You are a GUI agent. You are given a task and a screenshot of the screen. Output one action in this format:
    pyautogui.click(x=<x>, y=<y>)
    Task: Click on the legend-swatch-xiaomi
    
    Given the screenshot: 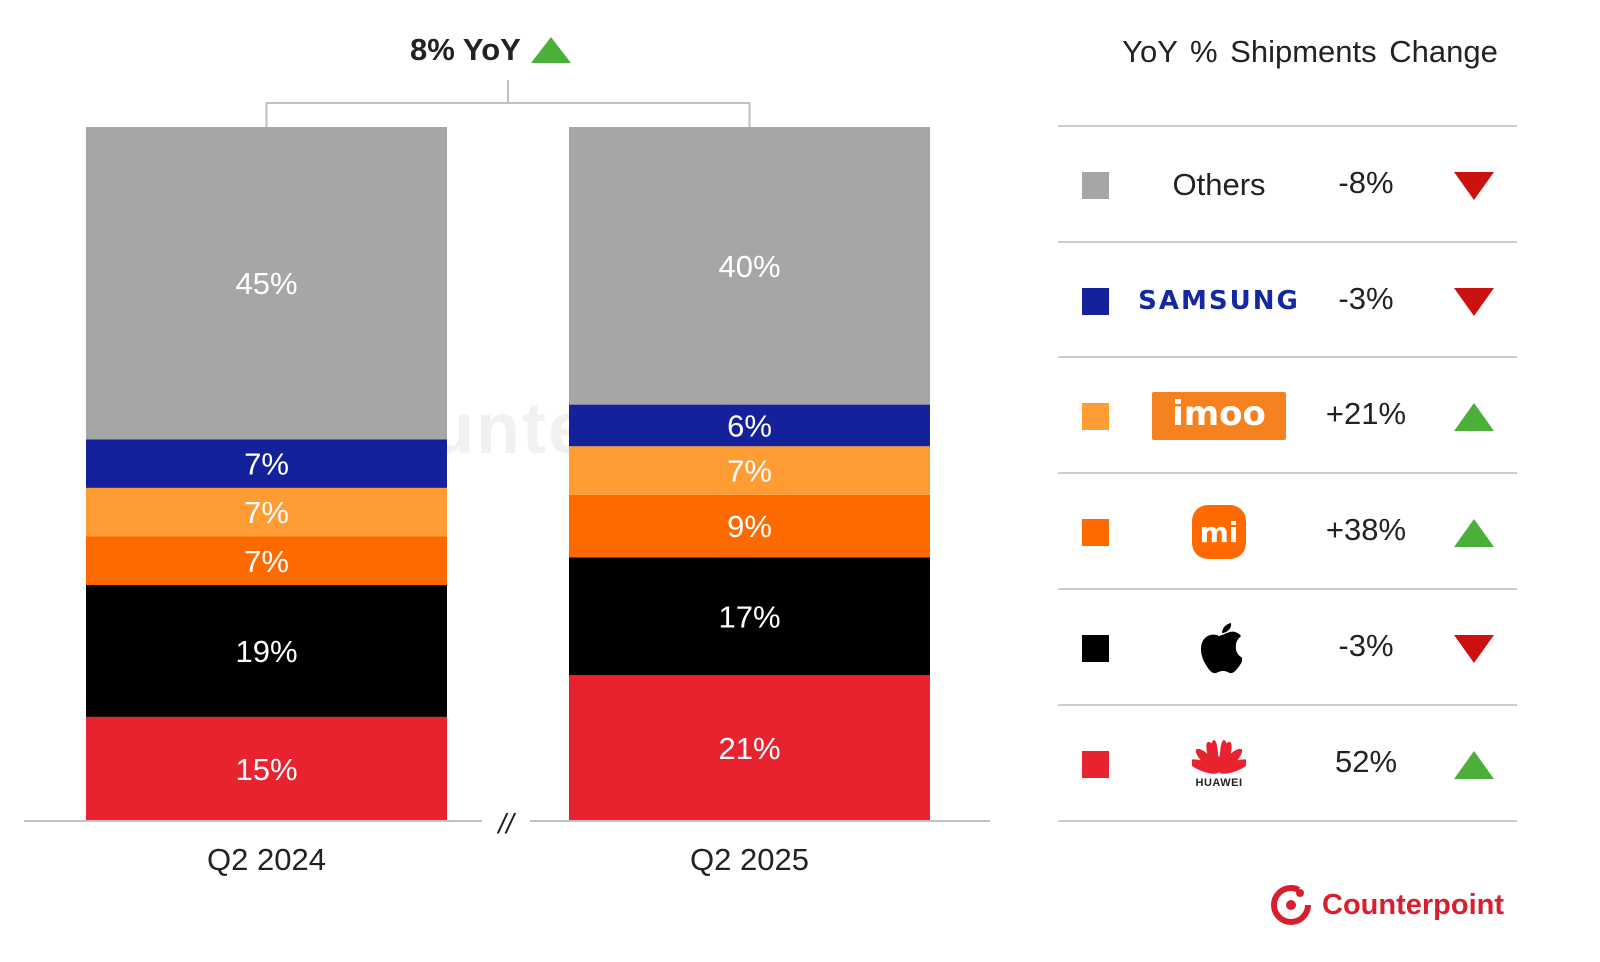 What is the action you would take?
    pyautogui.click(x=1095, y=532)
    